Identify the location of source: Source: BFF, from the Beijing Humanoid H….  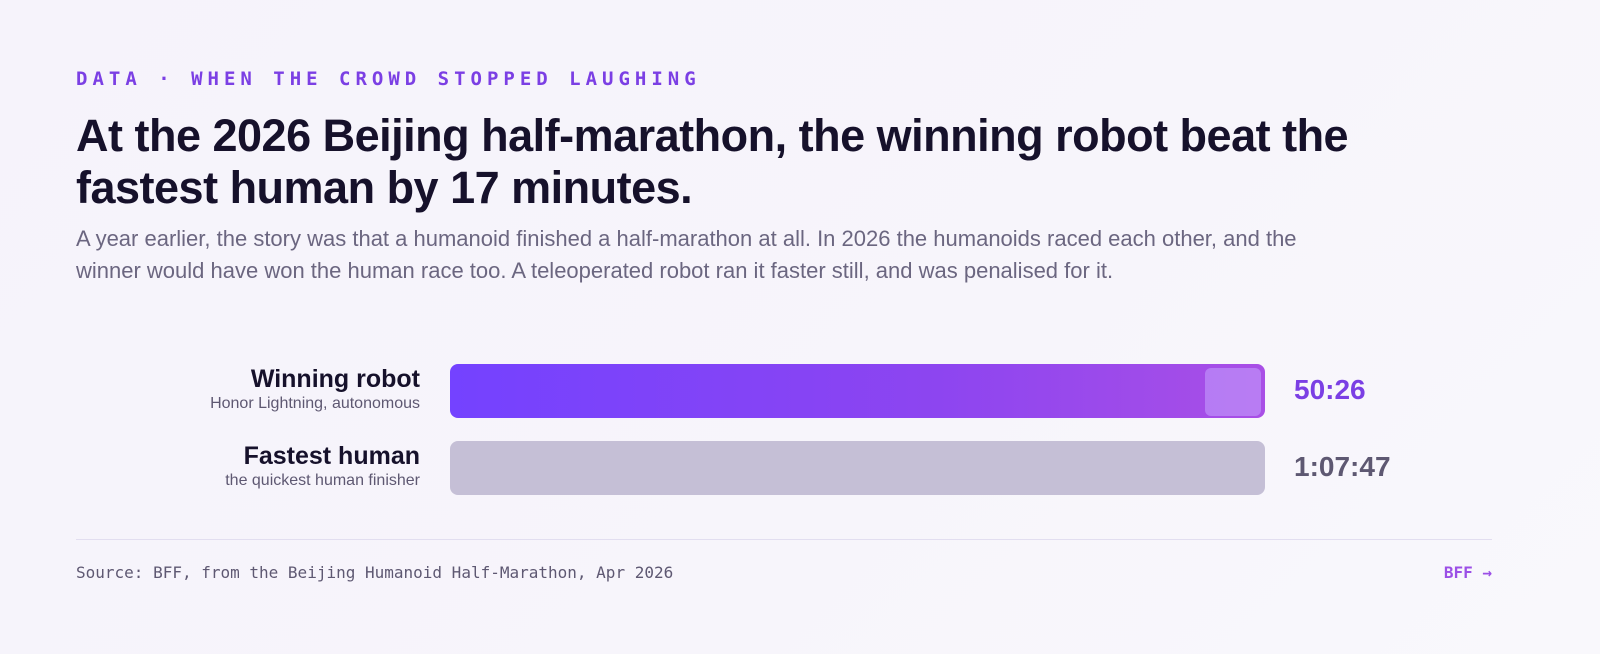
(375, 572).